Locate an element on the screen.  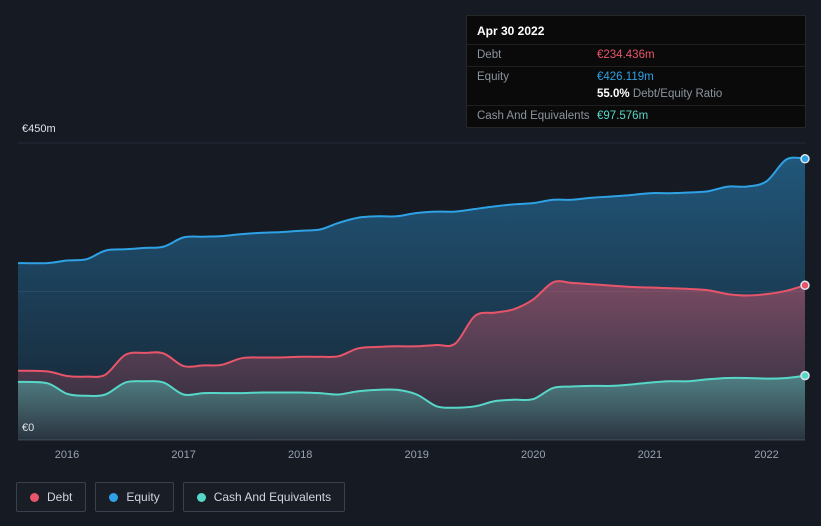
tooltip-row-equity: Equity €426.119m is located at coordinates (636, 77).